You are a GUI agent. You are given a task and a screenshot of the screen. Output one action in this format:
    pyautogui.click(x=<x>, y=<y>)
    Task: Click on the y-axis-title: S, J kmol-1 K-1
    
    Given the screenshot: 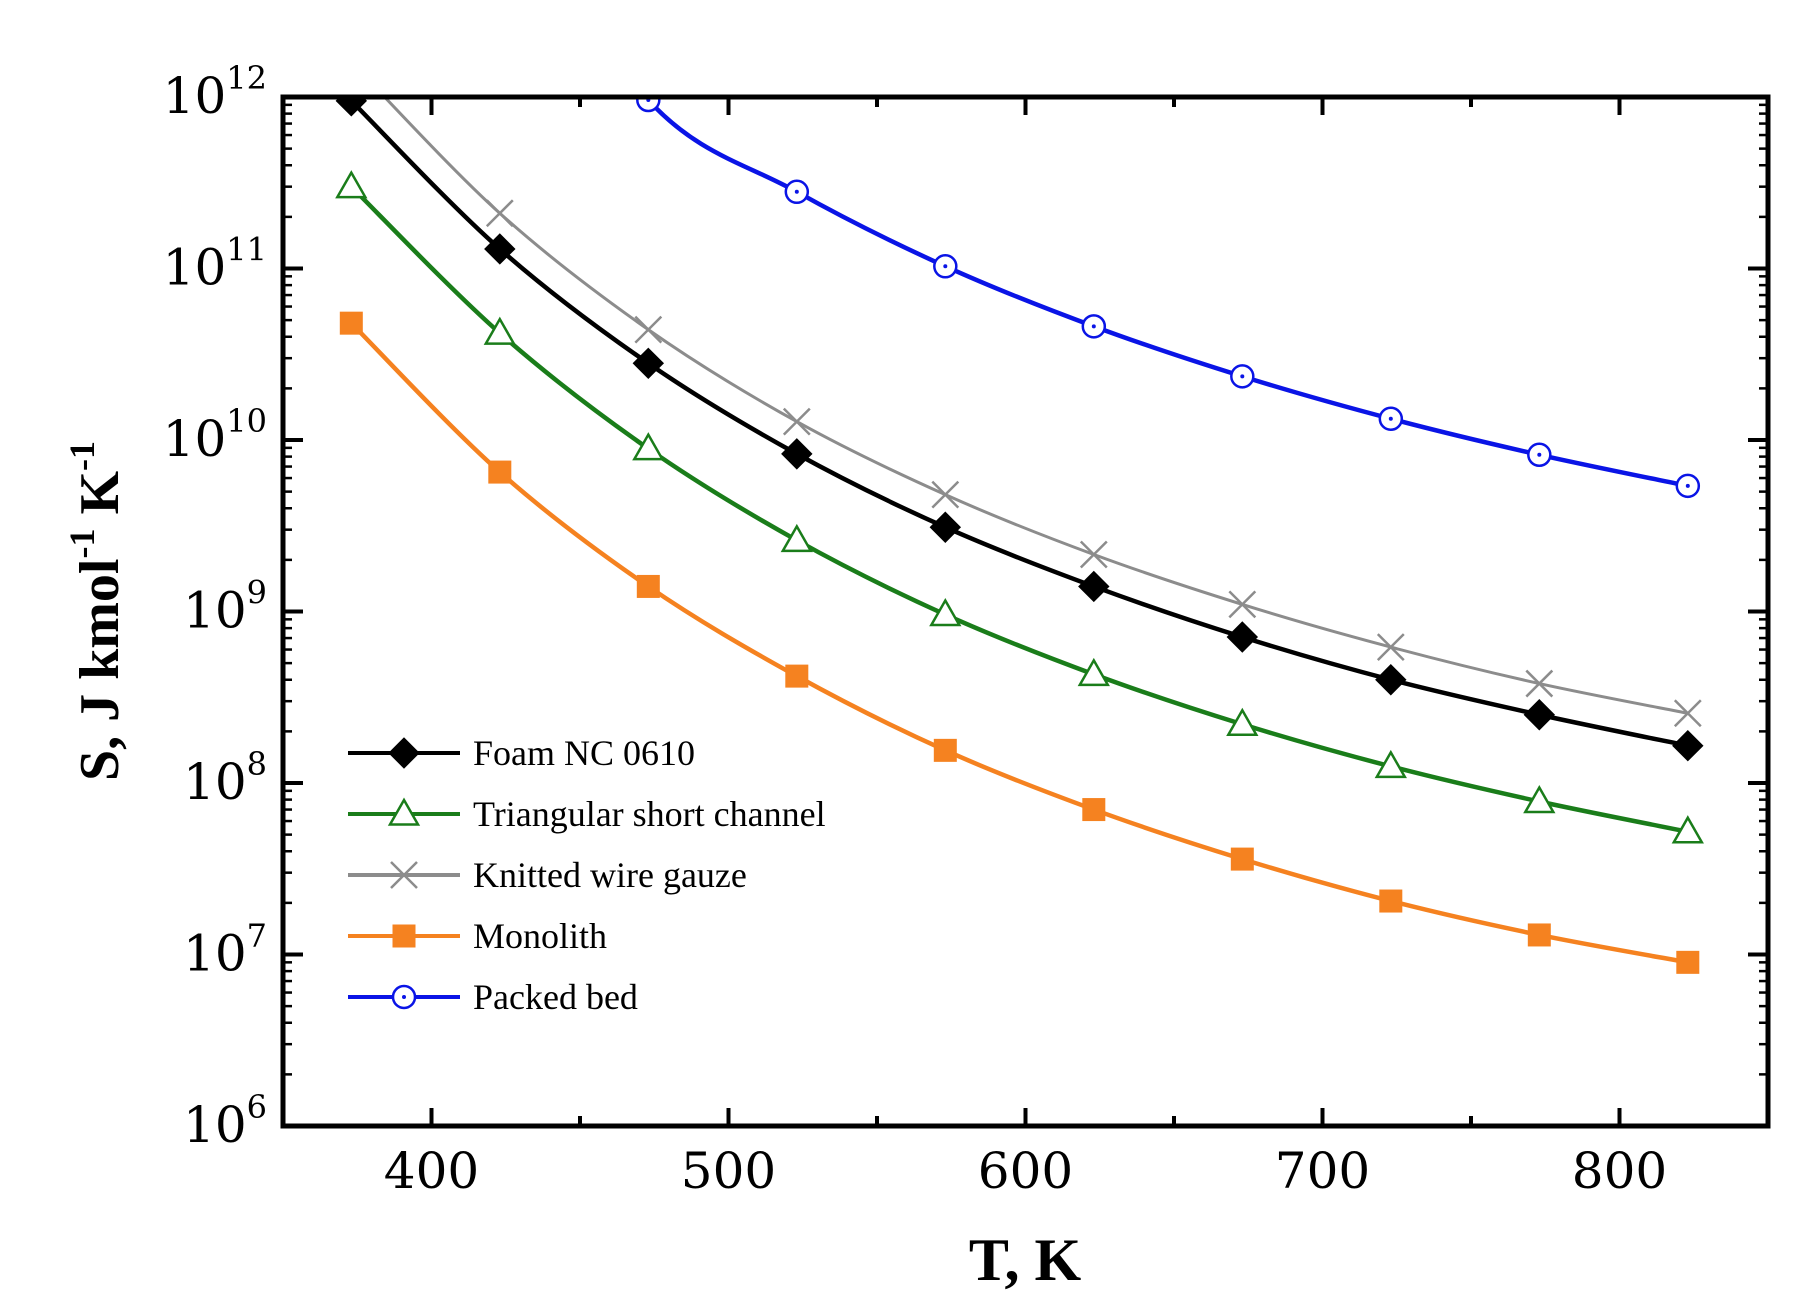 What is the action you would take?
    pyautogui.click(x=96, y=611)
    